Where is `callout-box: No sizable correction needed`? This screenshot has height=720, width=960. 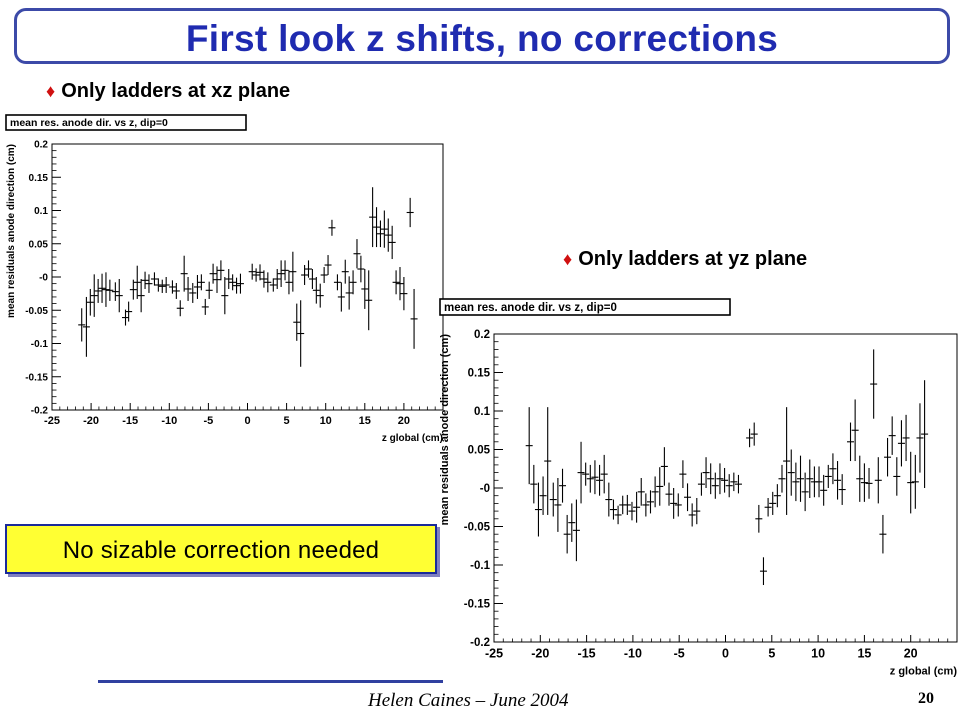 callout-box: No sizable correction needed is located at coordinates (221, 549).